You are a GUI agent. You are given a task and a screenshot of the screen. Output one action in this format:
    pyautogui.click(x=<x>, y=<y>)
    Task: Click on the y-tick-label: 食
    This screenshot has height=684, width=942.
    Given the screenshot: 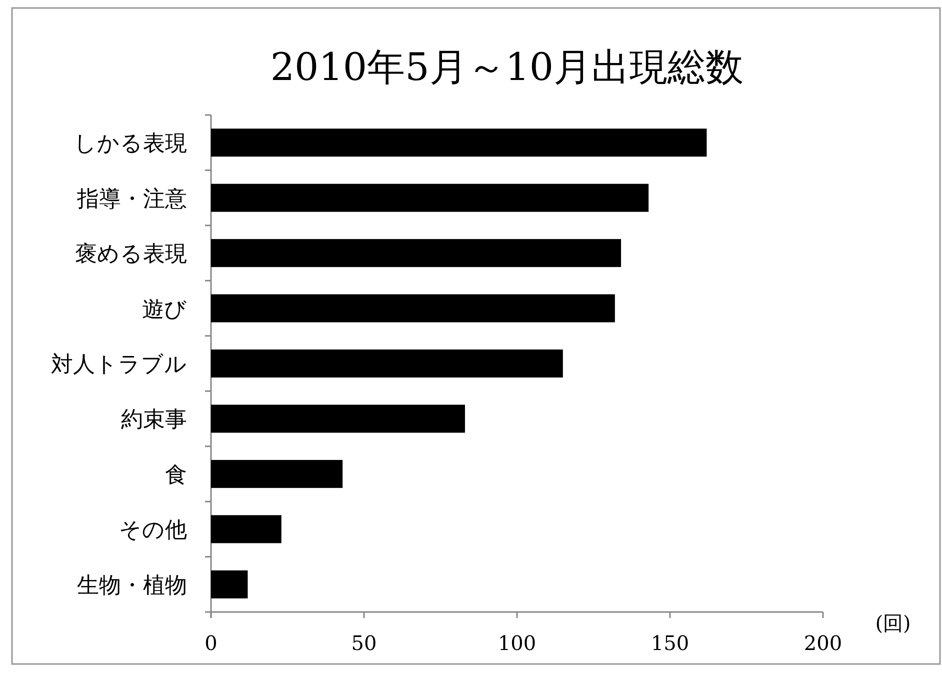 What is the action you would take?
    pyautogui.click(x=176, y=475)
    